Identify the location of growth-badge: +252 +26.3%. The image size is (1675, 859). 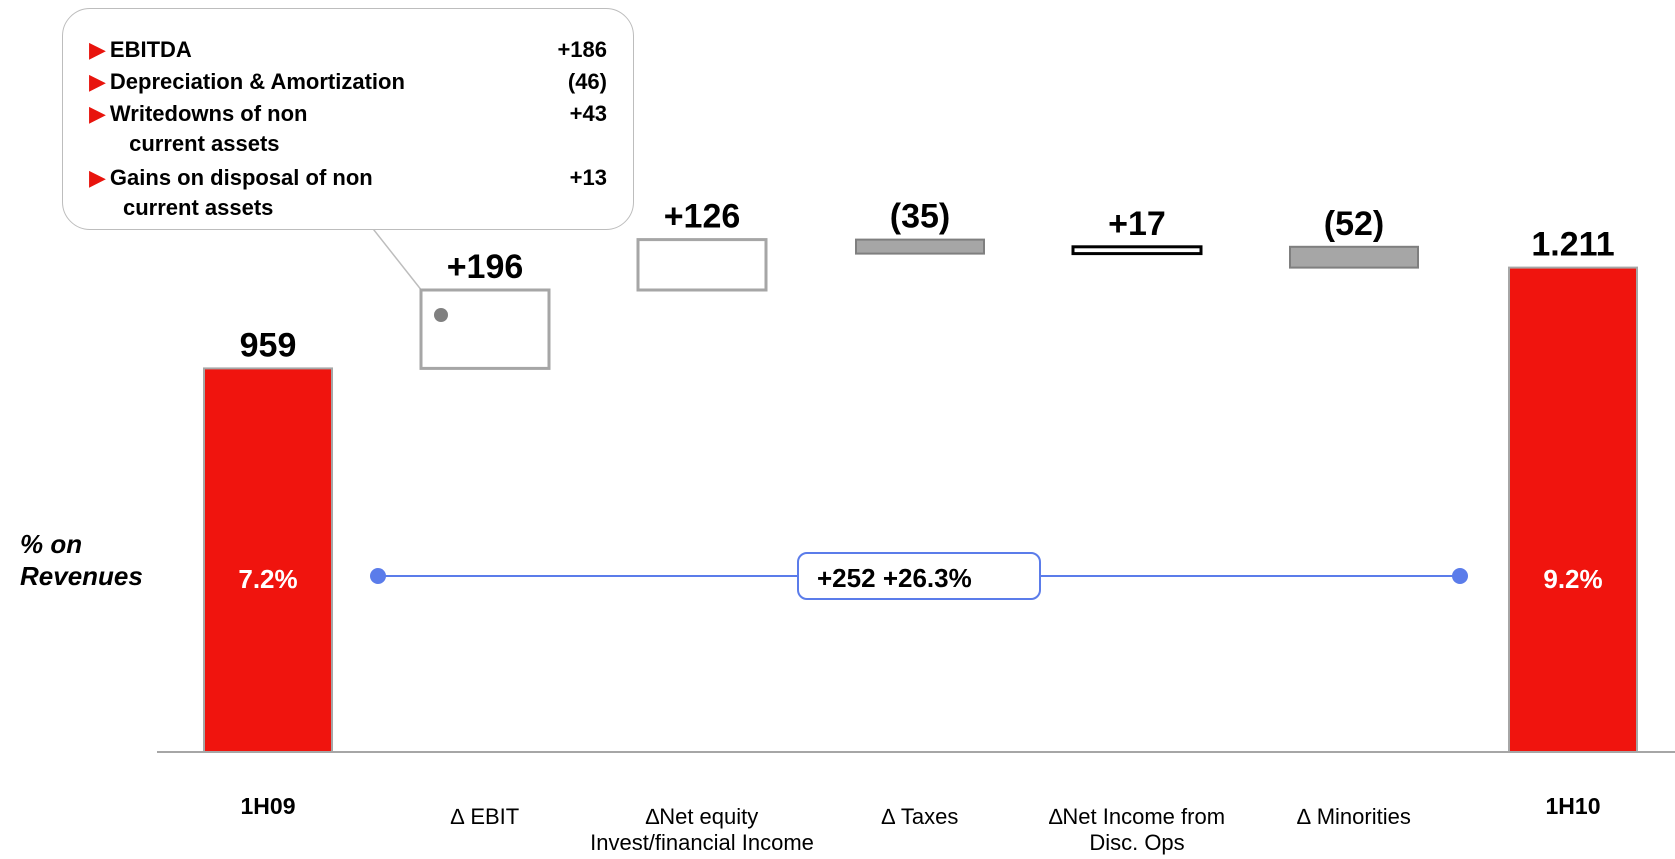
(919, 576).